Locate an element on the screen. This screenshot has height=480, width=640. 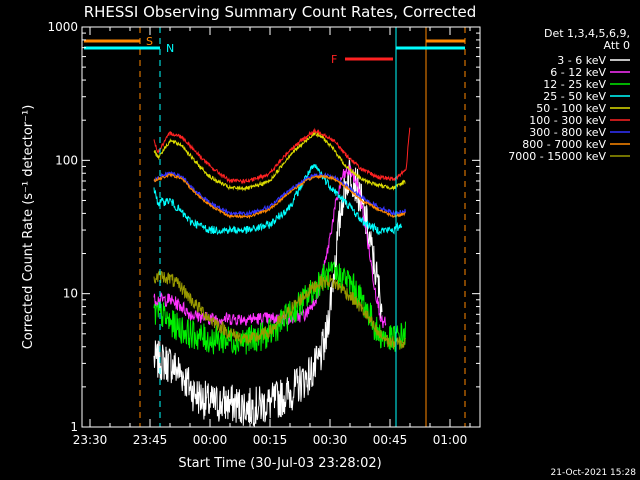
x-tick-label: 00:00 is located at coordinates (210, 440).